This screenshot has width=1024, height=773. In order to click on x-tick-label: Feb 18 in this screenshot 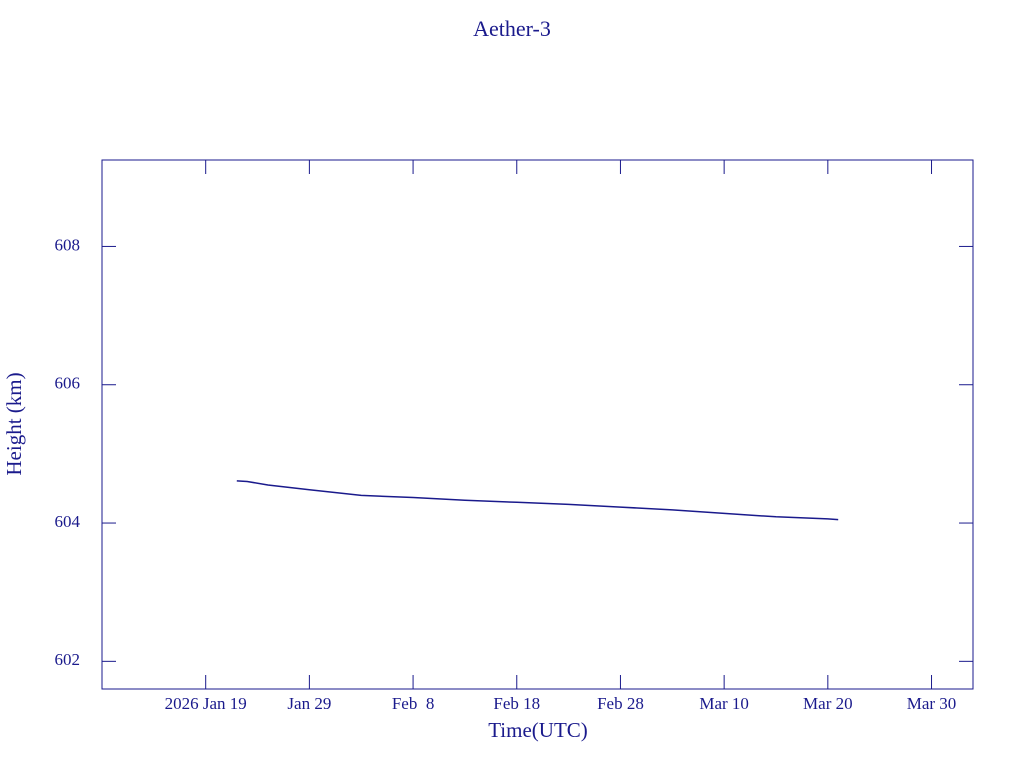, I will do `click(516, 703)`.